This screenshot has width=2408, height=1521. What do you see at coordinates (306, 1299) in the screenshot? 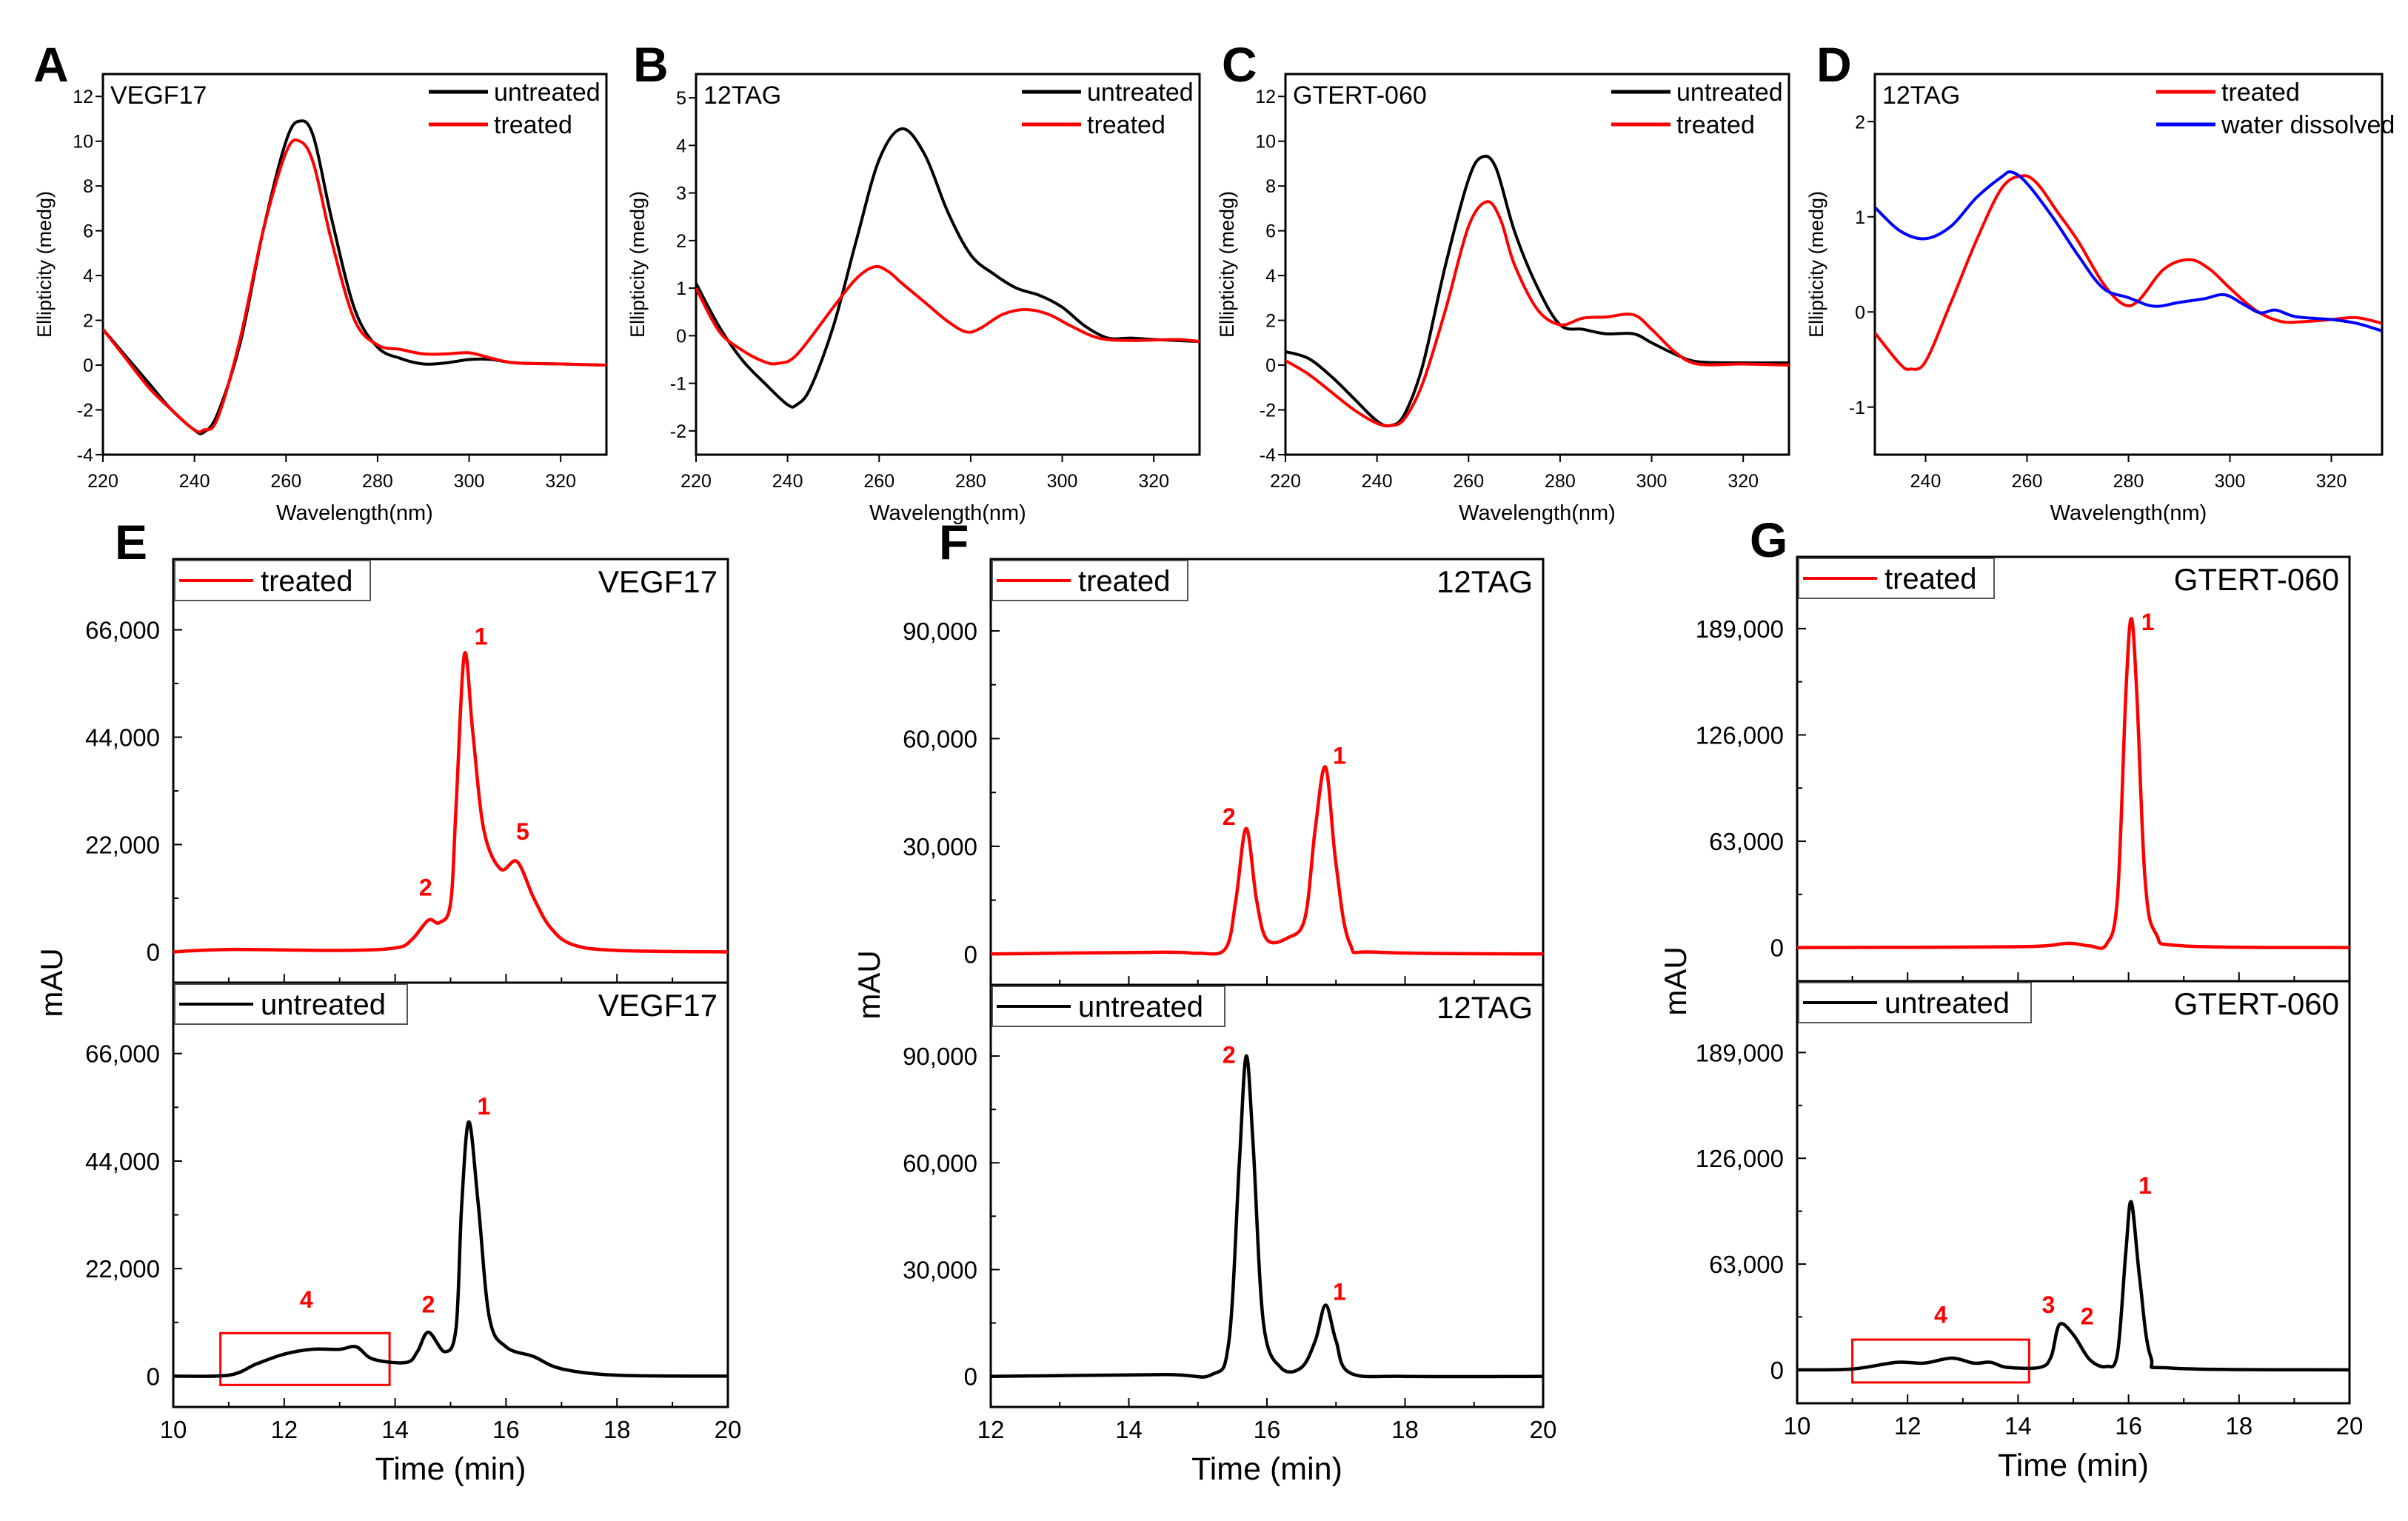
I see `peak-label: 4` at bounding box center [306, 1299].